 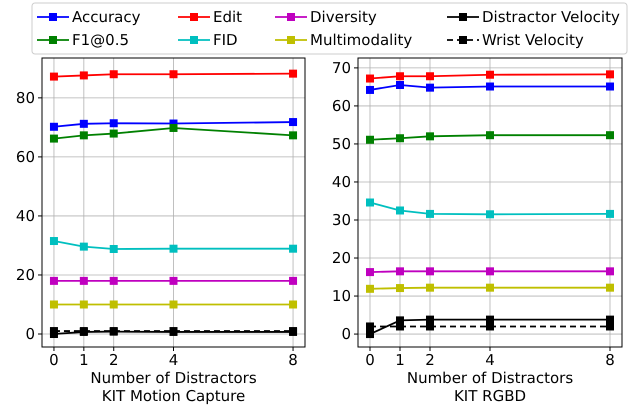 What do you see at coordinates (25, 97) in the screenshot?
I see `y-tick-label: 80` at bounding box center [25, 97].